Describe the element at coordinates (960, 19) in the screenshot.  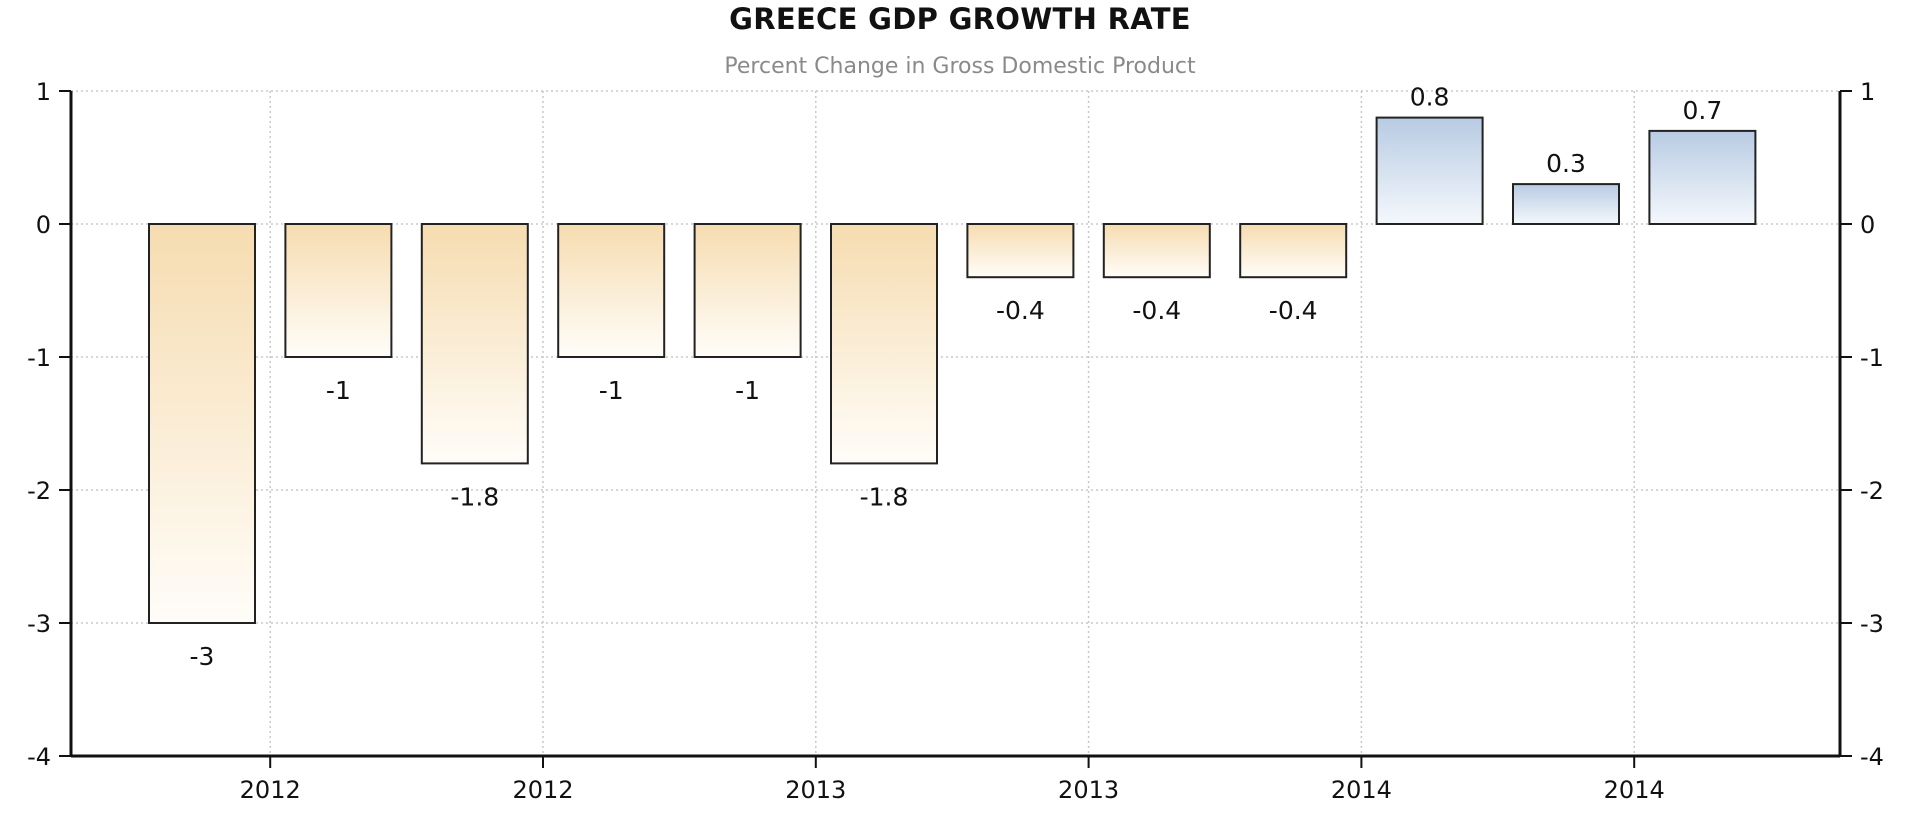
I see `chart-title: GREECE GDP GROWTH RATE` at that location.